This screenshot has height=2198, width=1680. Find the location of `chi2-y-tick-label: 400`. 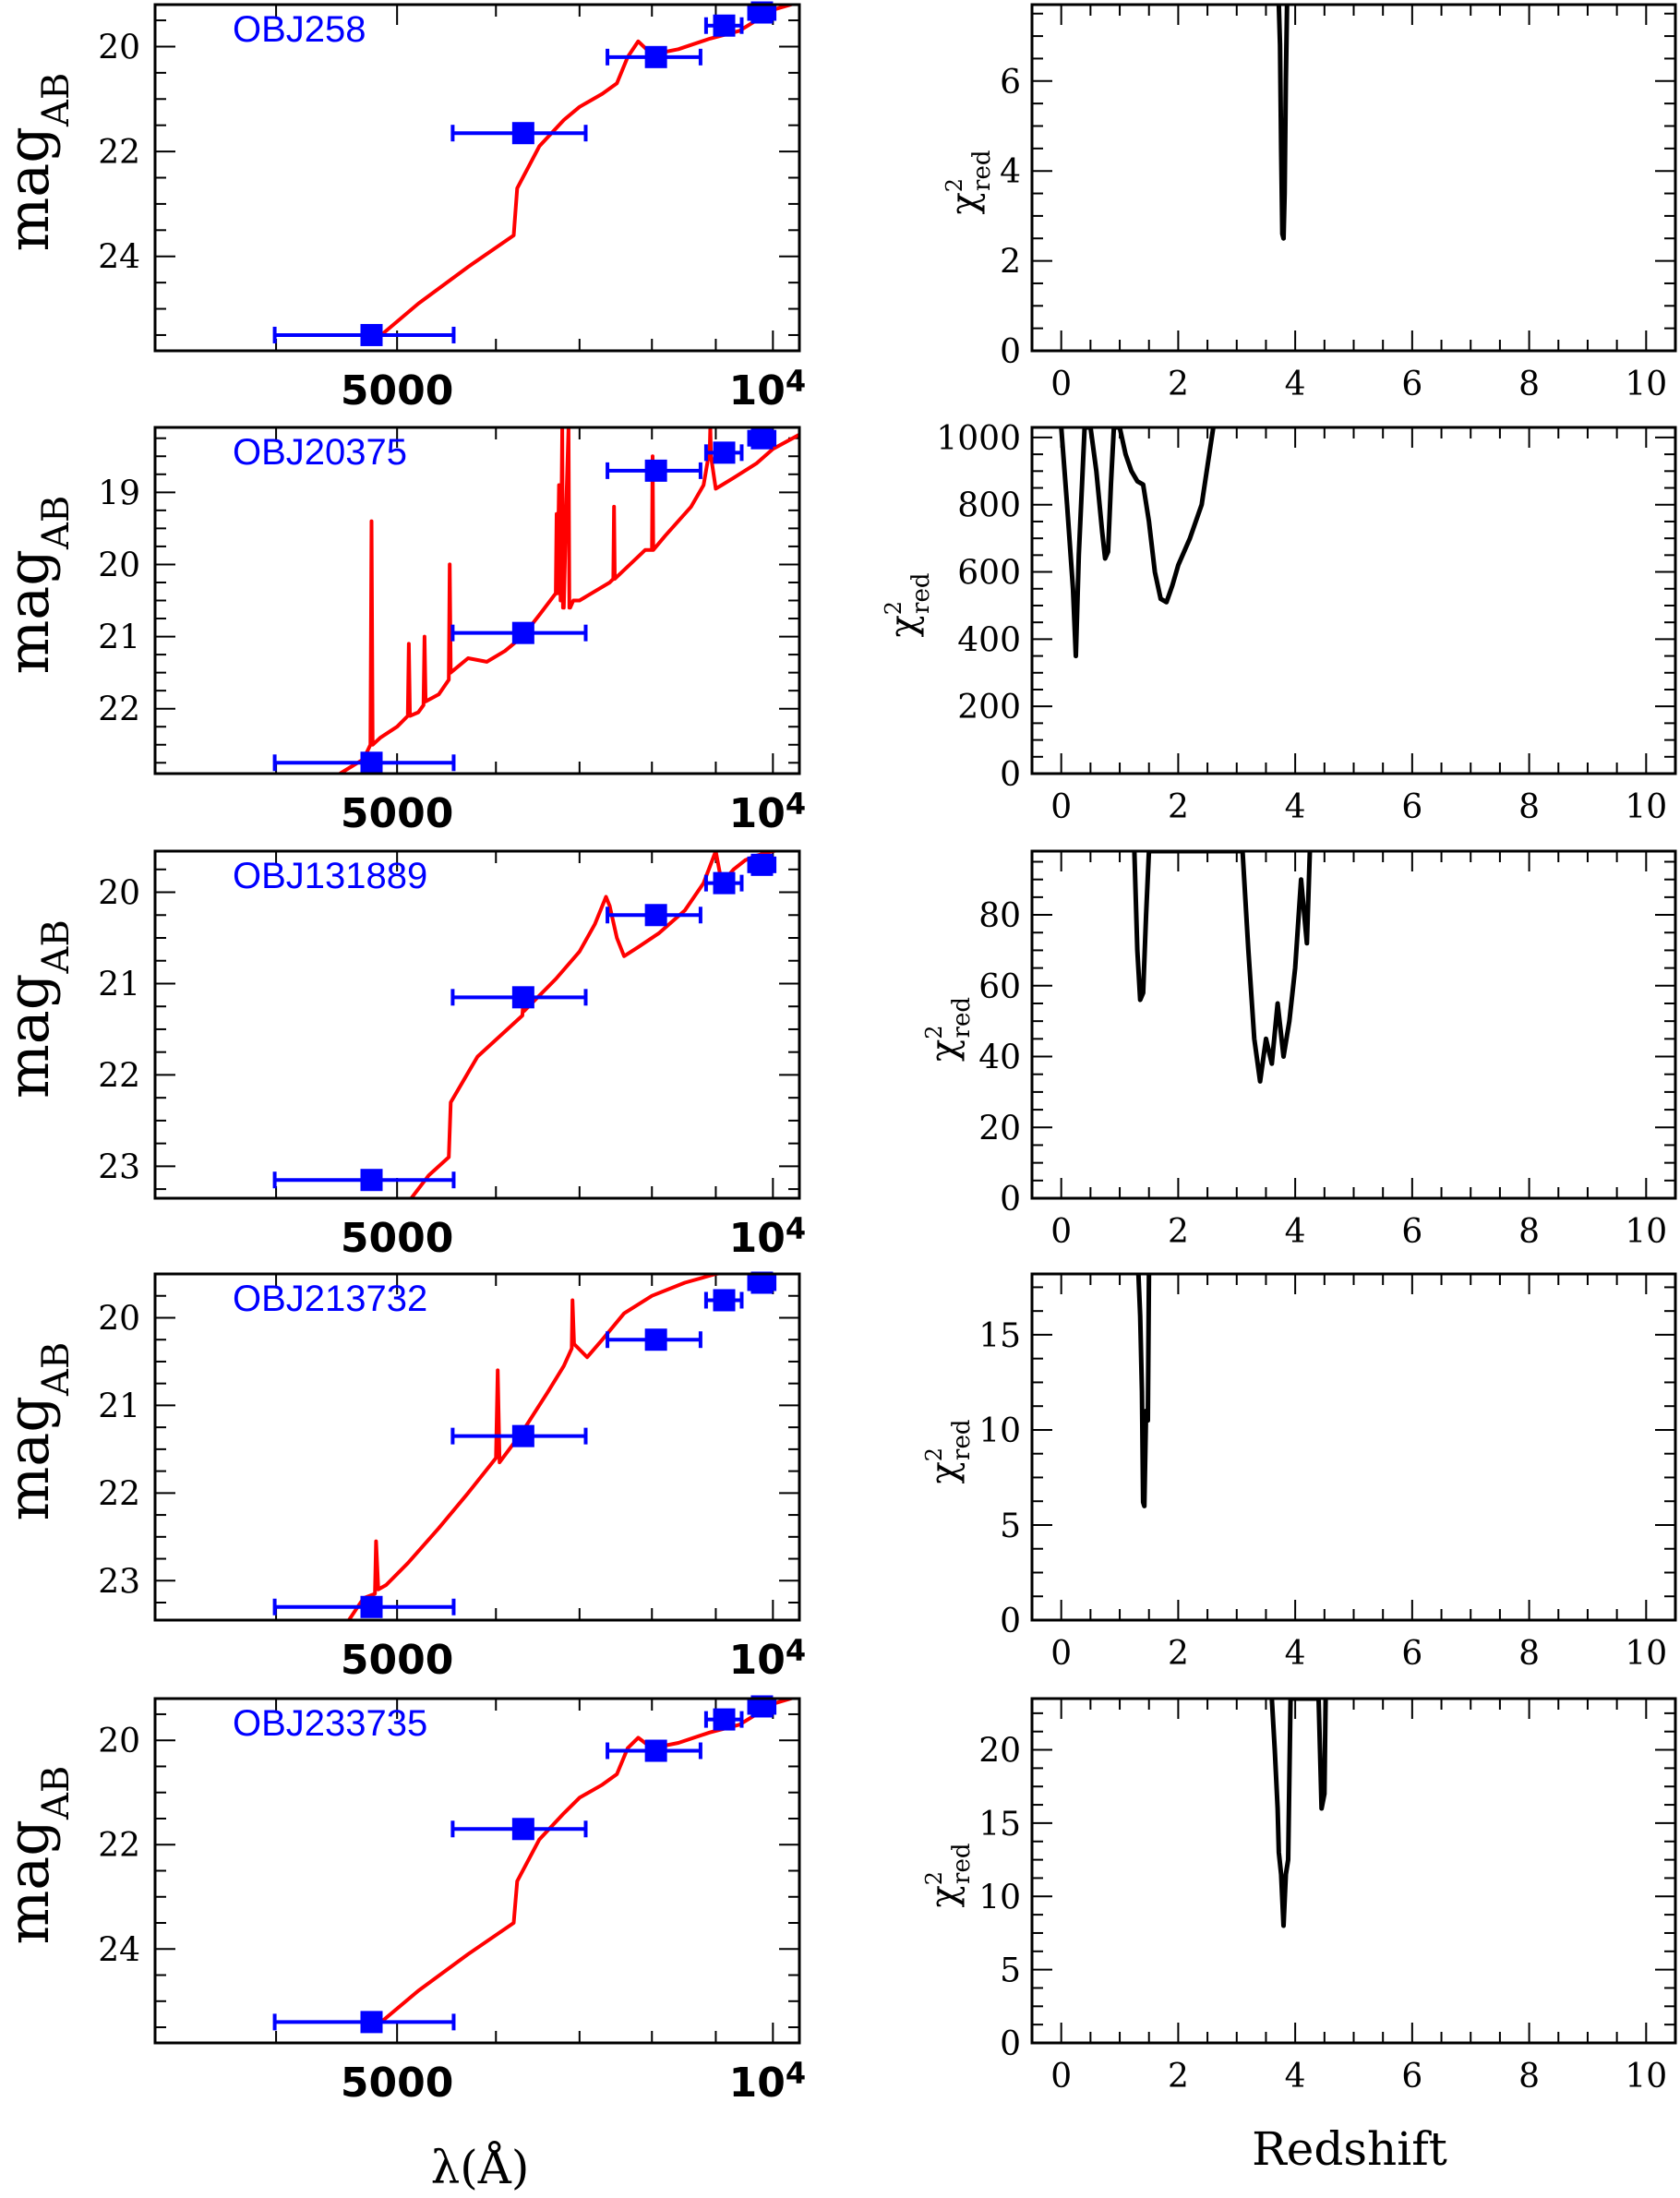

chi2-y-tick-label: 400 is located at coordinates (989, 640).